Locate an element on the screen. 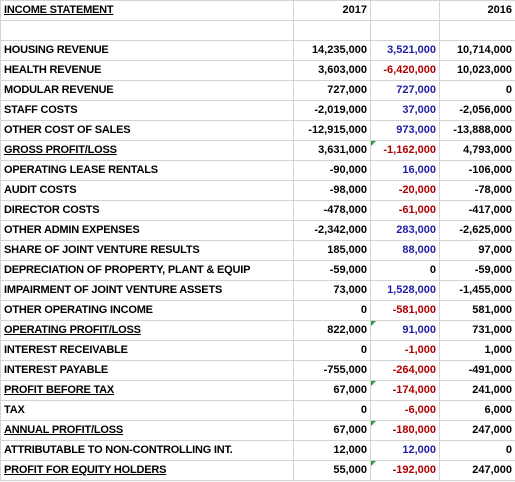 The width and height of the screenshot is (515, 482). value-2016-cell: -13,888,000 is located at coordinates (477, 130).